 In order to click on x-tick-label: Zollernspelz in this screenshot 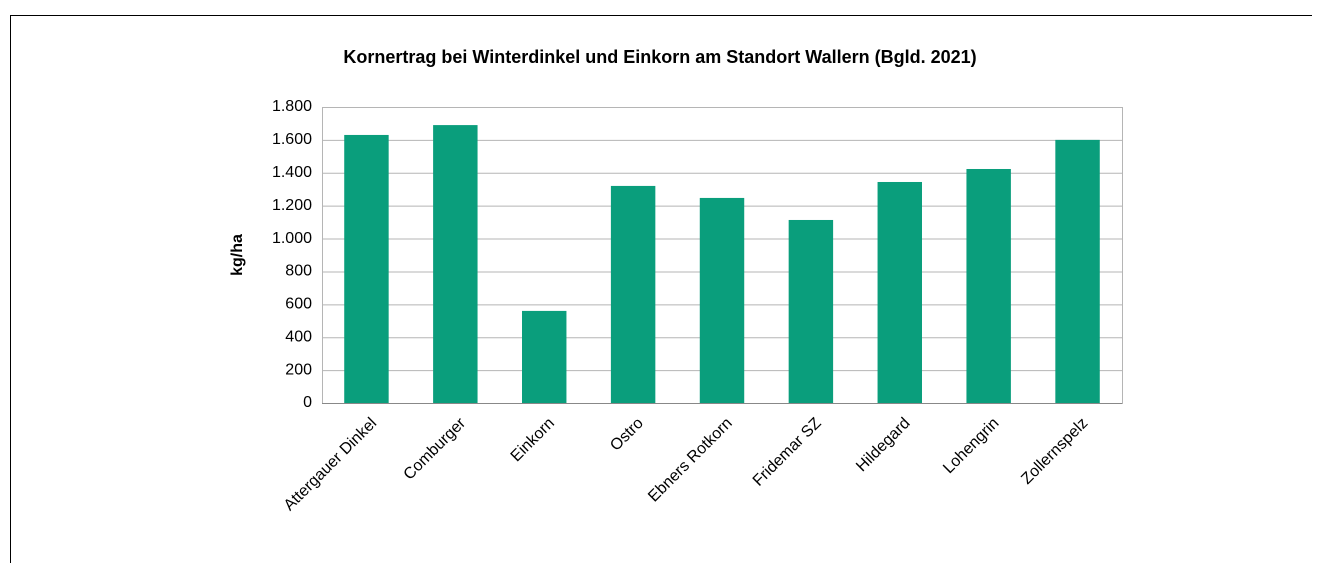, I will do `click(1054, 451)`.